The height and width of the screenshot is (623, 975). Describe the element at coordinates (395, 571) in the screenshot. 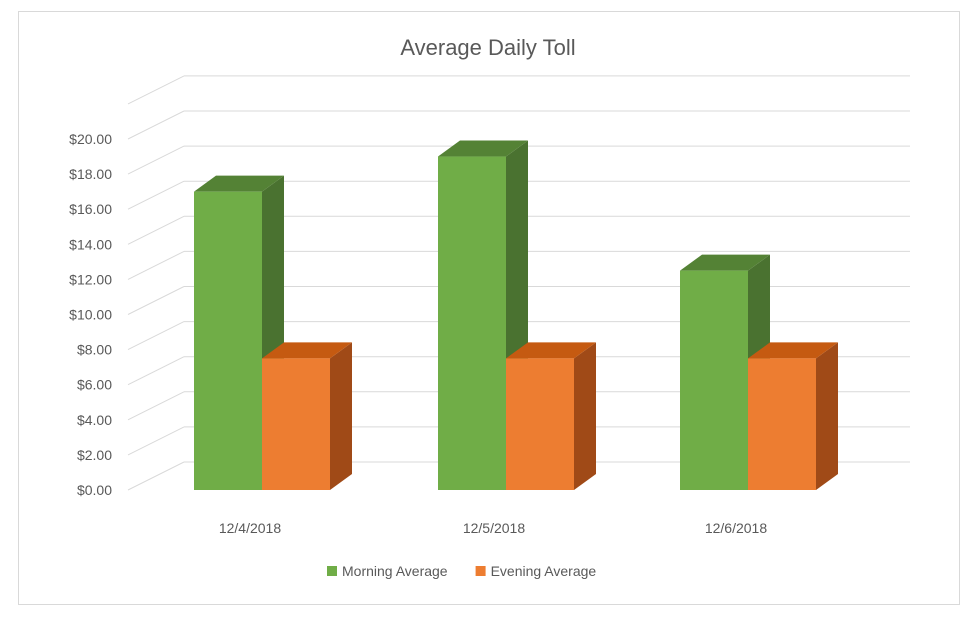

I see `legend-label: Morning Average` at that location.